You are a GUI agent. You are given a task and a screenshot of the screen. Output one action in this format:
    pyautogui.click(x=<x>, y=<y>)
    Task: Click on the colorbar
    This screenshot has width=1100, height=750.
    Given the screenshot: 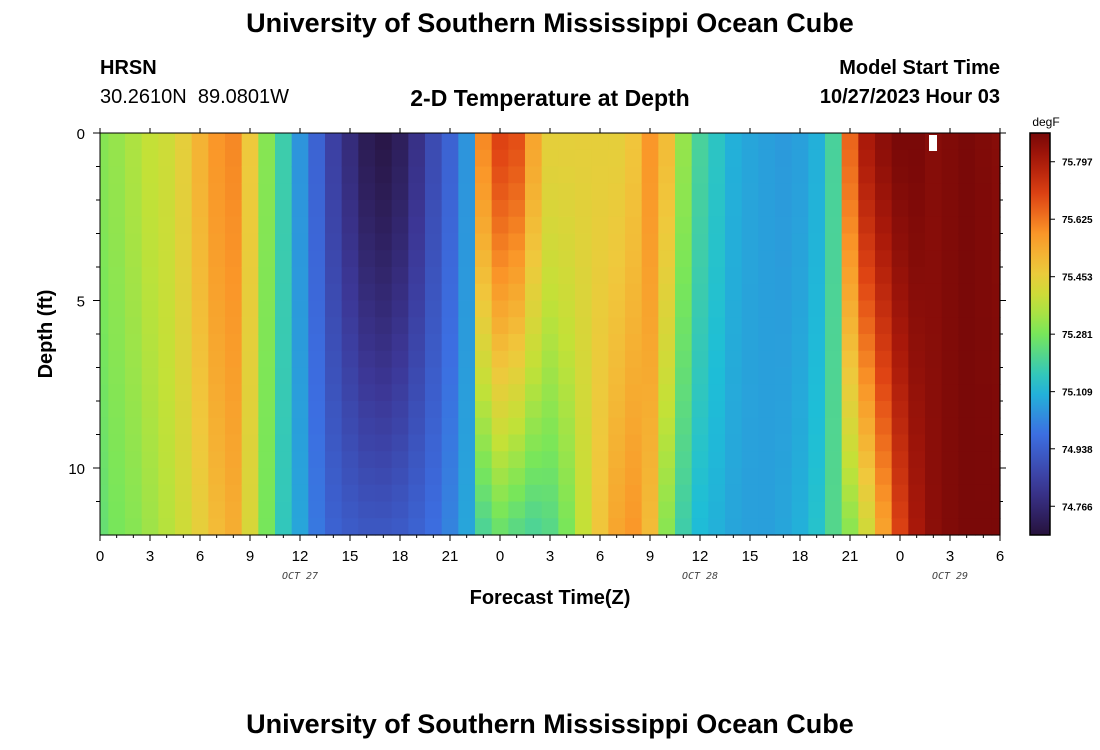 What is the action you would take?
    pyautogui.click(x=1040, y=334)
    